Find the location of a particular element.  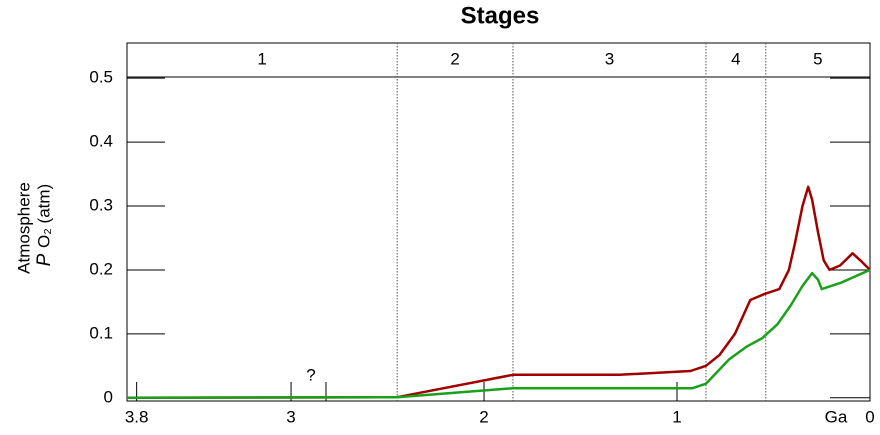

y-tick-label: 0.4 is located at coordinates (101, 141).